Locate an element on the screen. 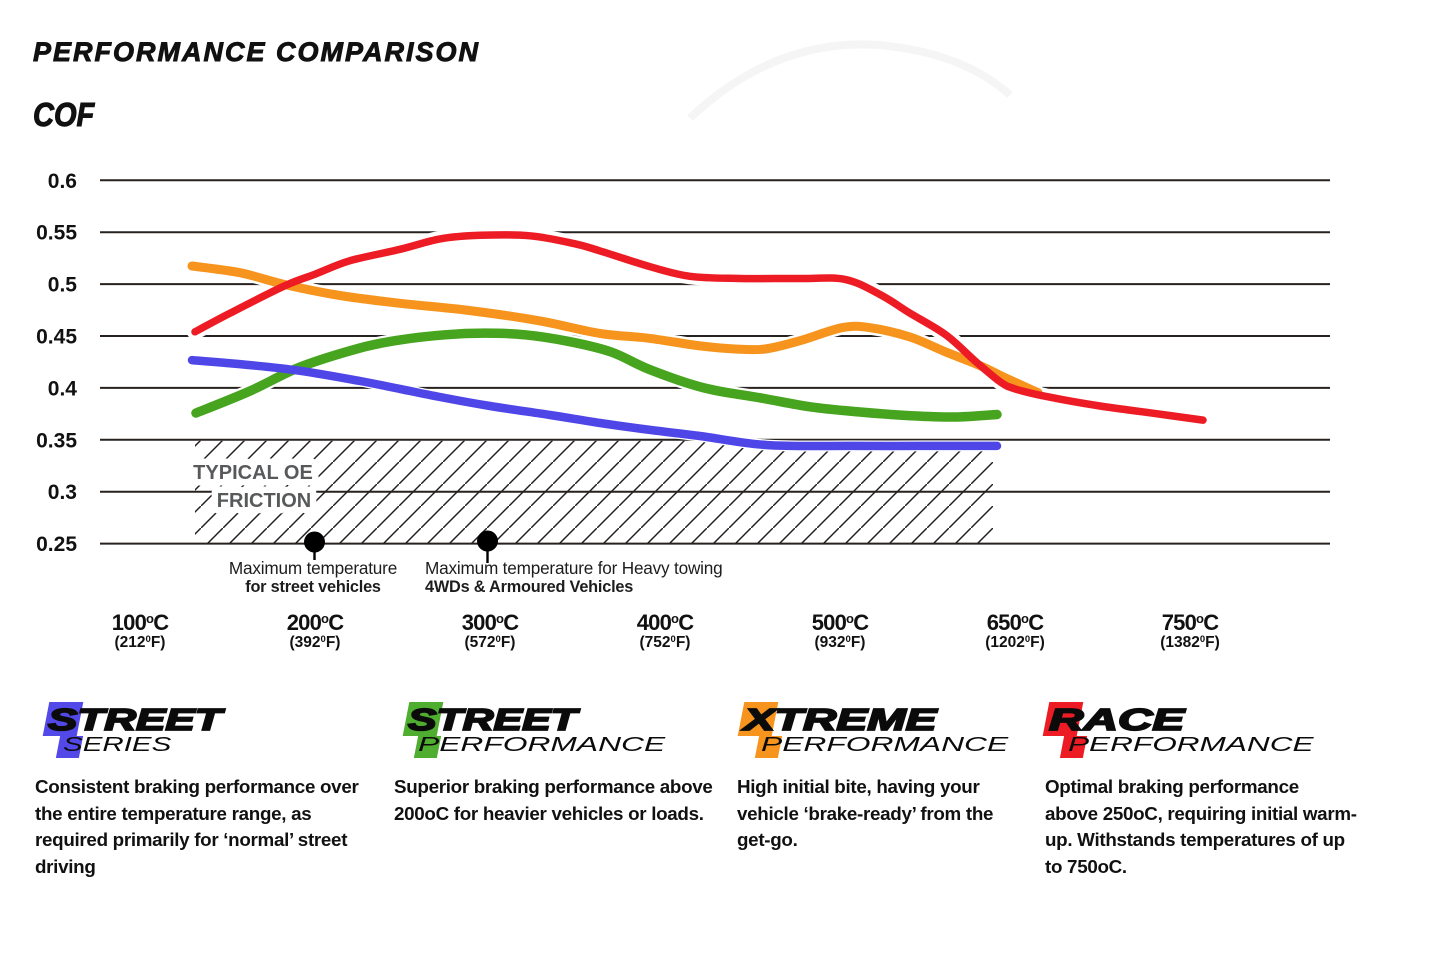  svg-text:Maximum temperature for Heavy: Maximum temperature for Heavy towing is located at coordinates (574, 568).